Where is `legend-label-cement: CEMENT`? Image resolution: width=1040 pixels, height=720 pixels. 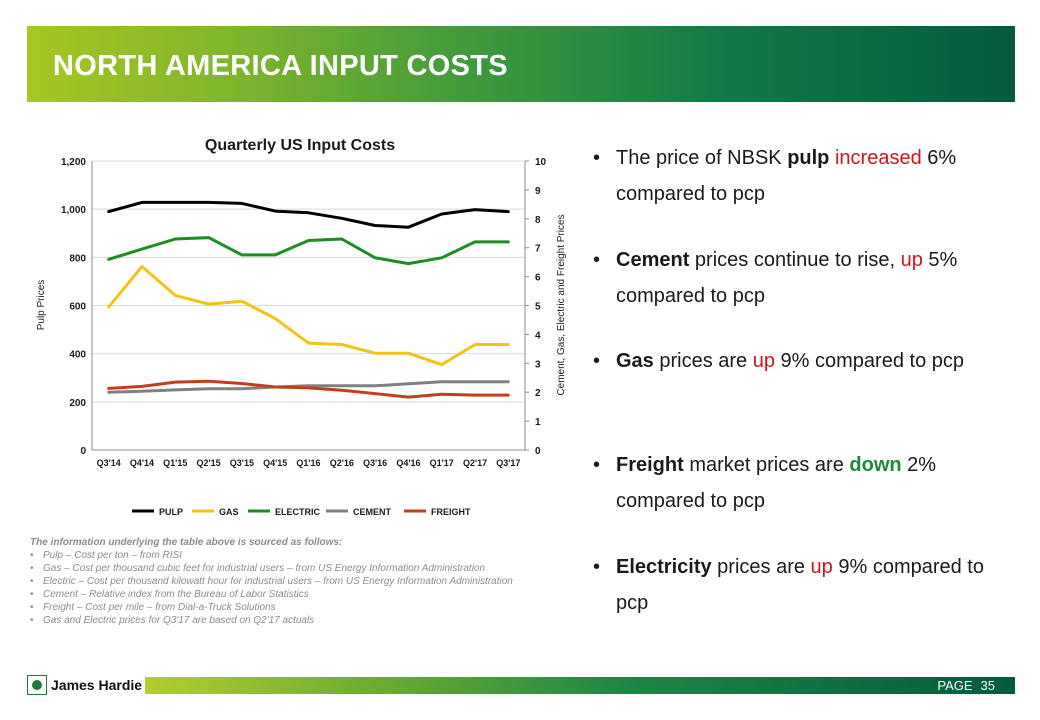
legend-label-cement: CEMENT is located at coordinates (372, 512).